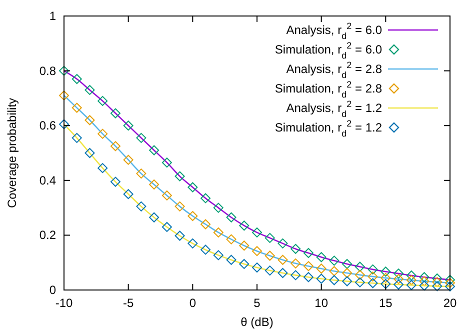 The image size is (474, 332). What do you see at coordinates (47, 180) in the screenshot?
I see `y-tick-label: 0.4` at bounding box center [47, 180].